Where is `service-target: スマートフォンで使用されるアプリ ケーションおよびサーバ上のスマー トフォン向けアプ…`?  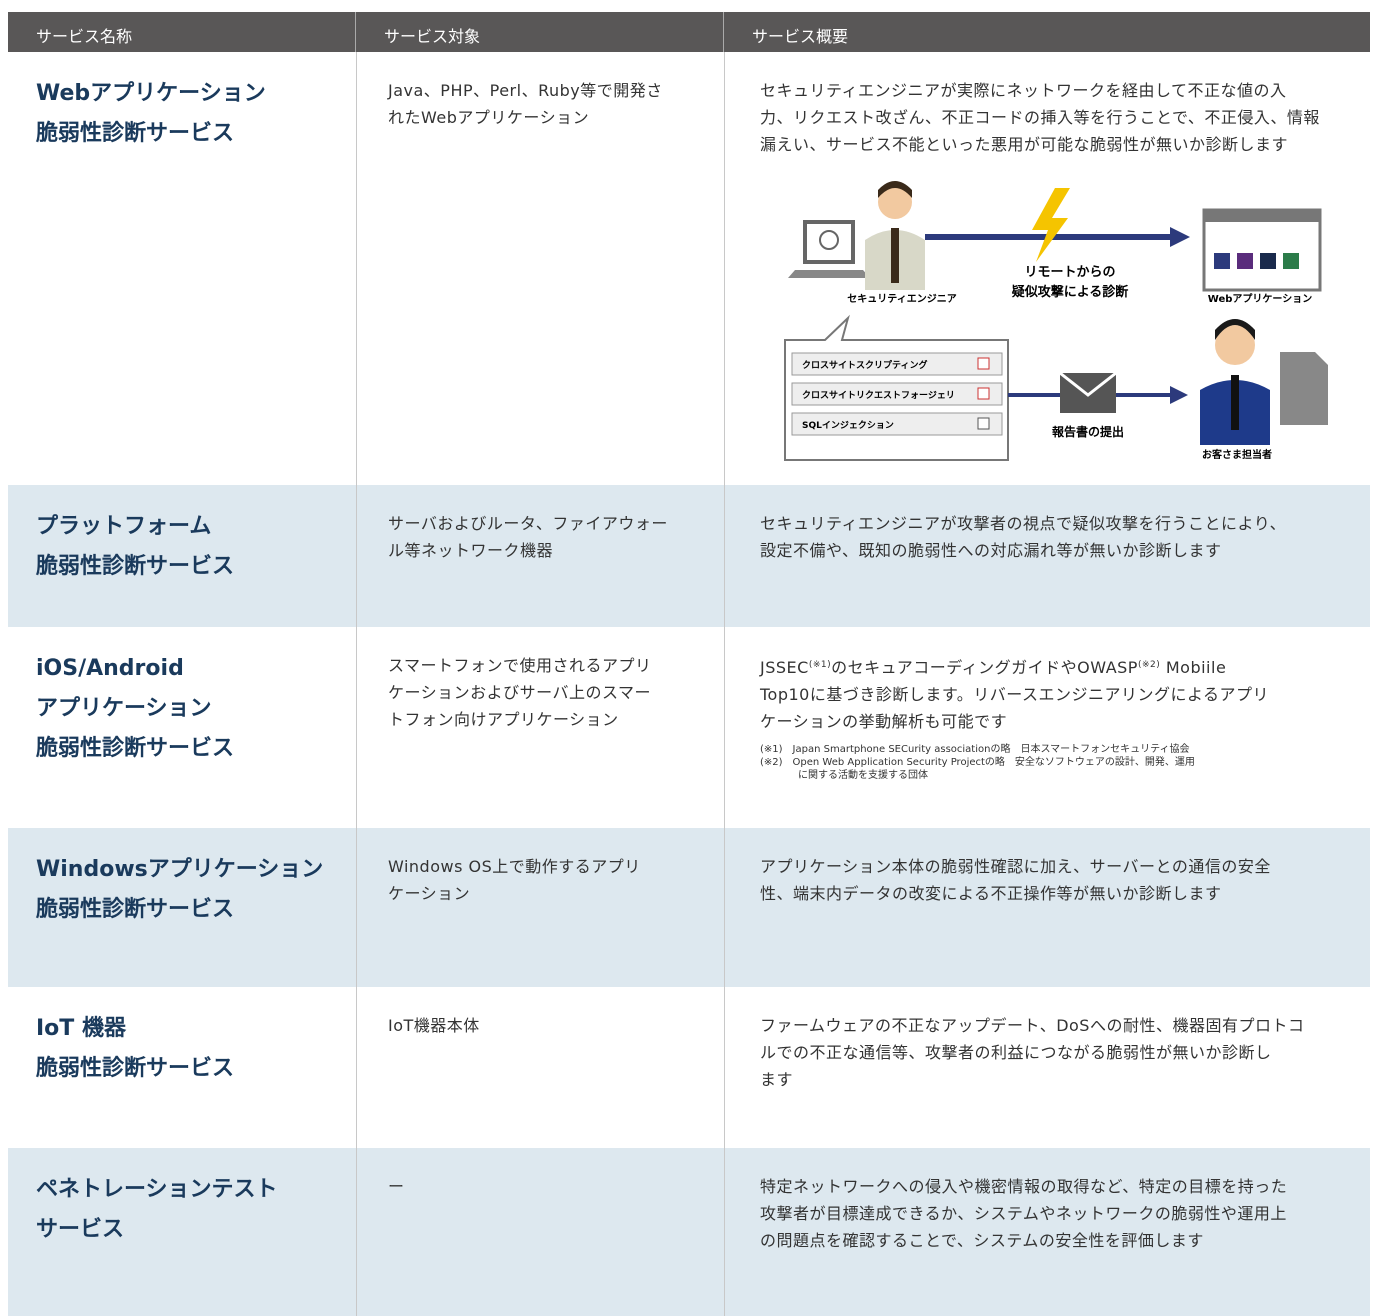
service-target: スマートフォンで使用されるアプリ ケーションおよびサーバ上のスマー トフォン向けアプ… is located at coordinates (540, 680).